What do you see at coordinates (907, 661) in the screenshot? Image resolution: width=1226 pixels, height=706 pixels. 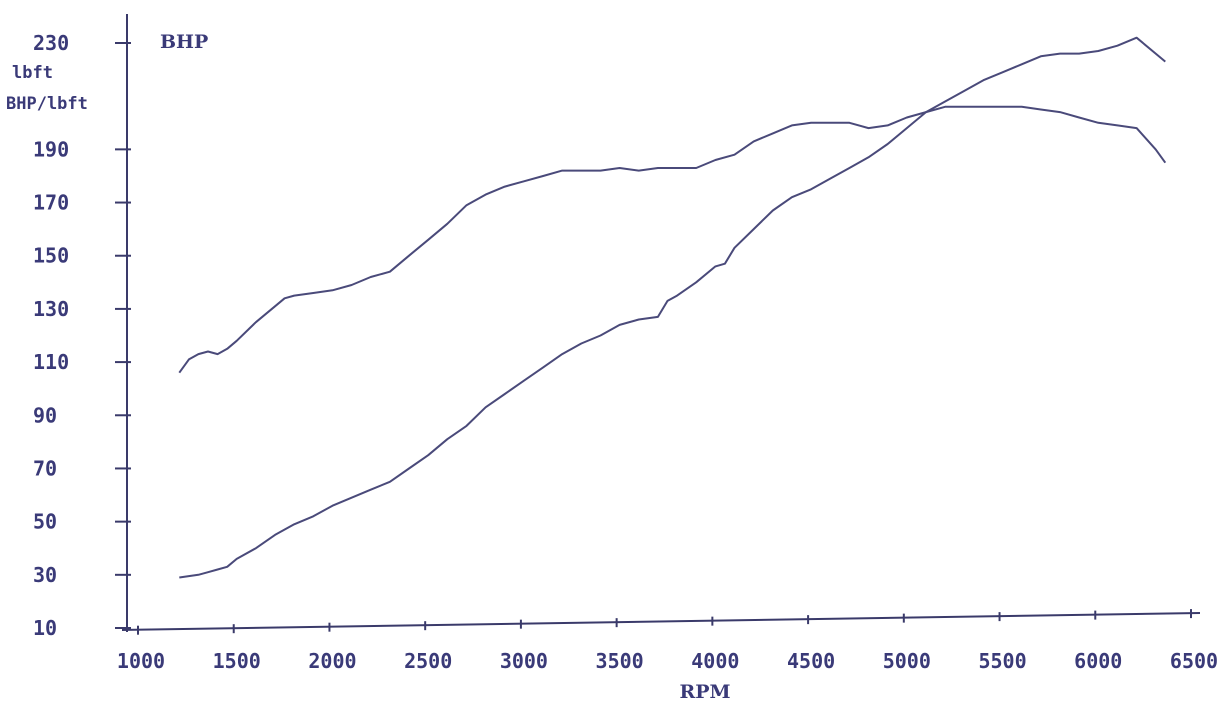 I see `x-tick-label: 5000` at bounding box center [907, 661].